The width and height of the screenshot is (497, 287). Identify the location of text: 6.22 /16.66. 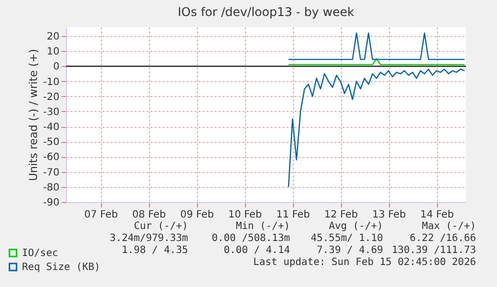
(443, 238).